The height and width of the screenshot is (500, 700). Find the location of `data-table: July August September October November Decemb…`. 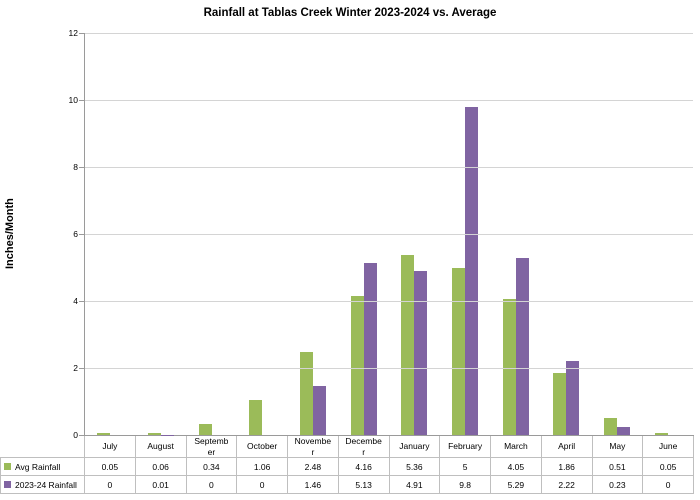

data-table: July August September October November Decemb… is located at coordinates (347, 465).